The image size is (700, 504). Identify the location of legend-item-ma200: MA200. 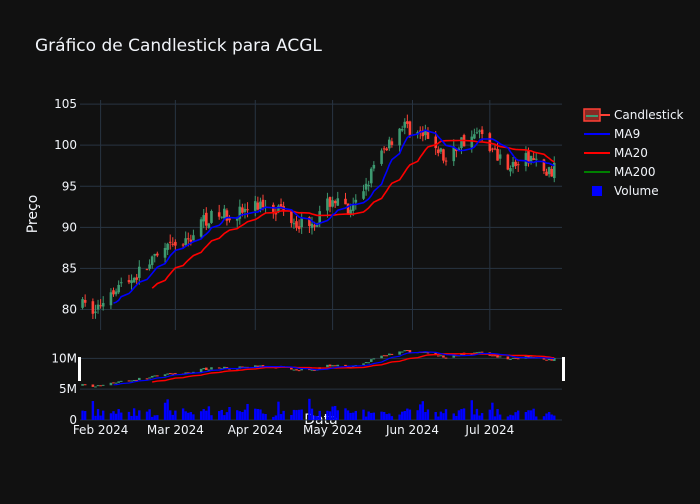
(619, 172).